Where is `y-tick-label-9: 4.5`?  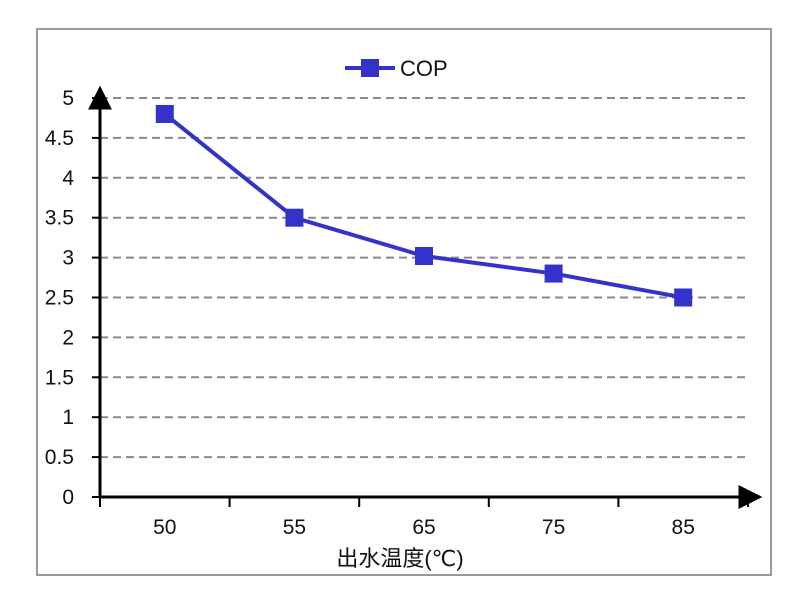 y-tick-label-9: 4.5 is located at coordinates (59, 138).